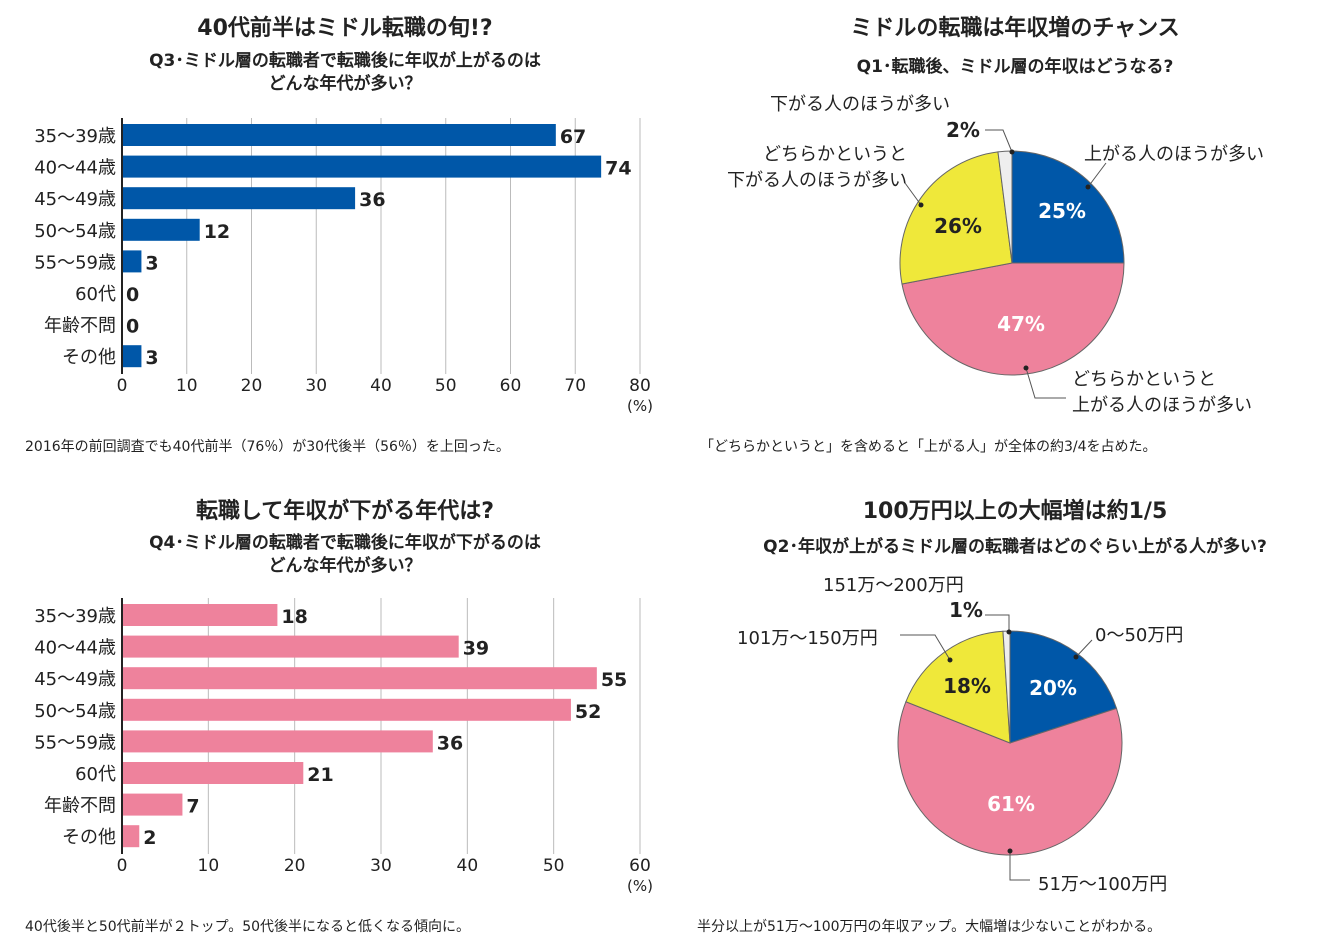  What do you see at coordinates (860, 104) in the screenshot?
I see `pie1-label-3: 下がる人のほうが多い` at bounding box center [860, 104].